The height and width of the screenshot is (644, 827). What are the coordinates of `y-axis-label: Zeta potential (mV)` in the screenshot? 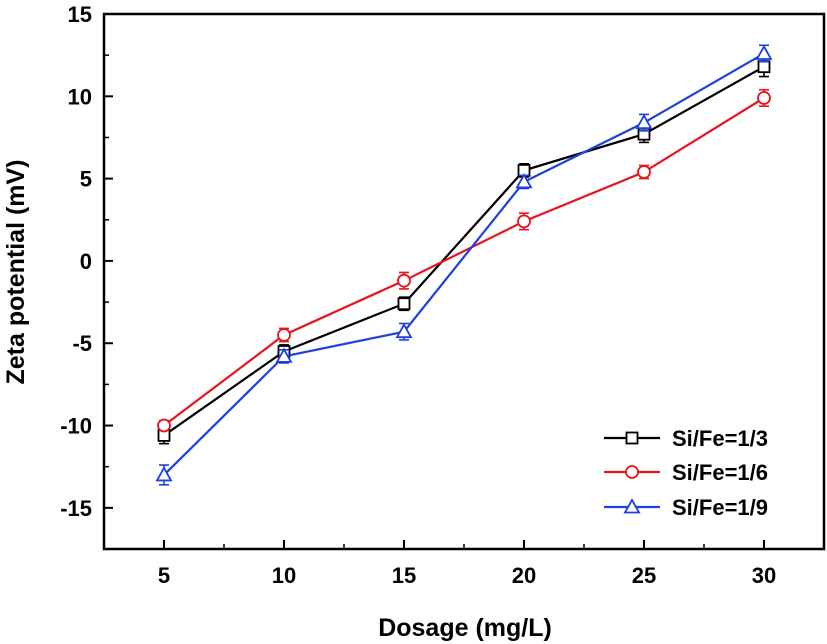 It's located at (16, 271).